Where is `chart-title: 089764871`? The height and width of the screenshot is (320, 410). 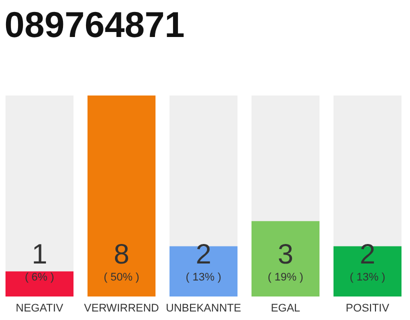
chart-title: 089764871 is located at coordinates (94, 24).